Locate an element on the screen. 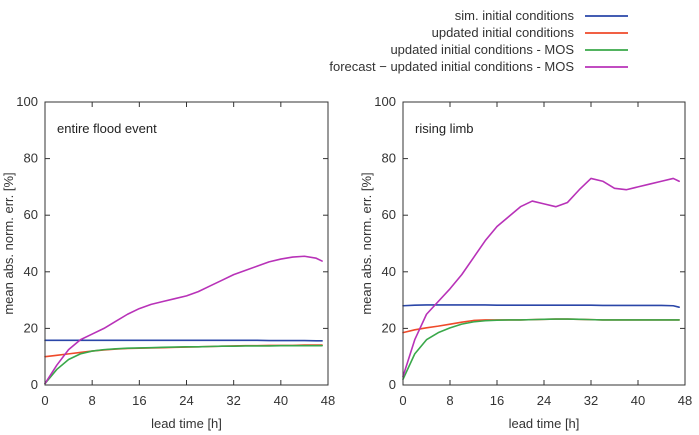  panel-title-rising-limb: rising limb is located at coordinates (444, 128).